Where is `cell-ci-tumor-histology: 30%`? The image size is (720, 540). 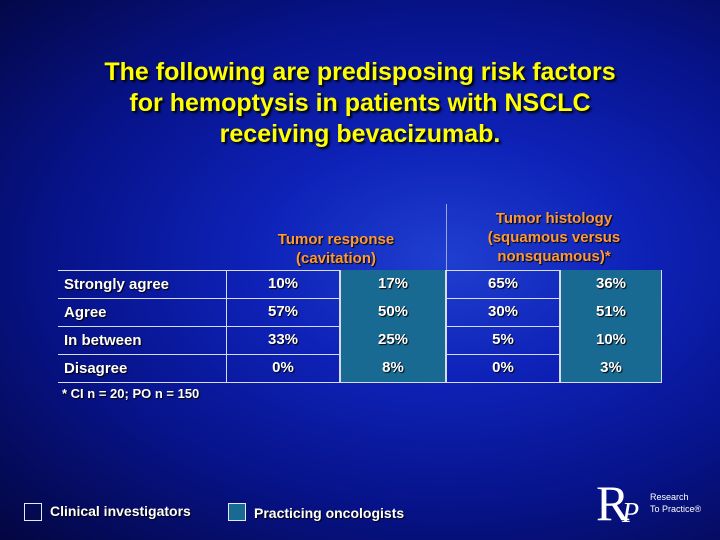
cell-ci-tumor-histology: 30% is located at coordinates (503, 312).